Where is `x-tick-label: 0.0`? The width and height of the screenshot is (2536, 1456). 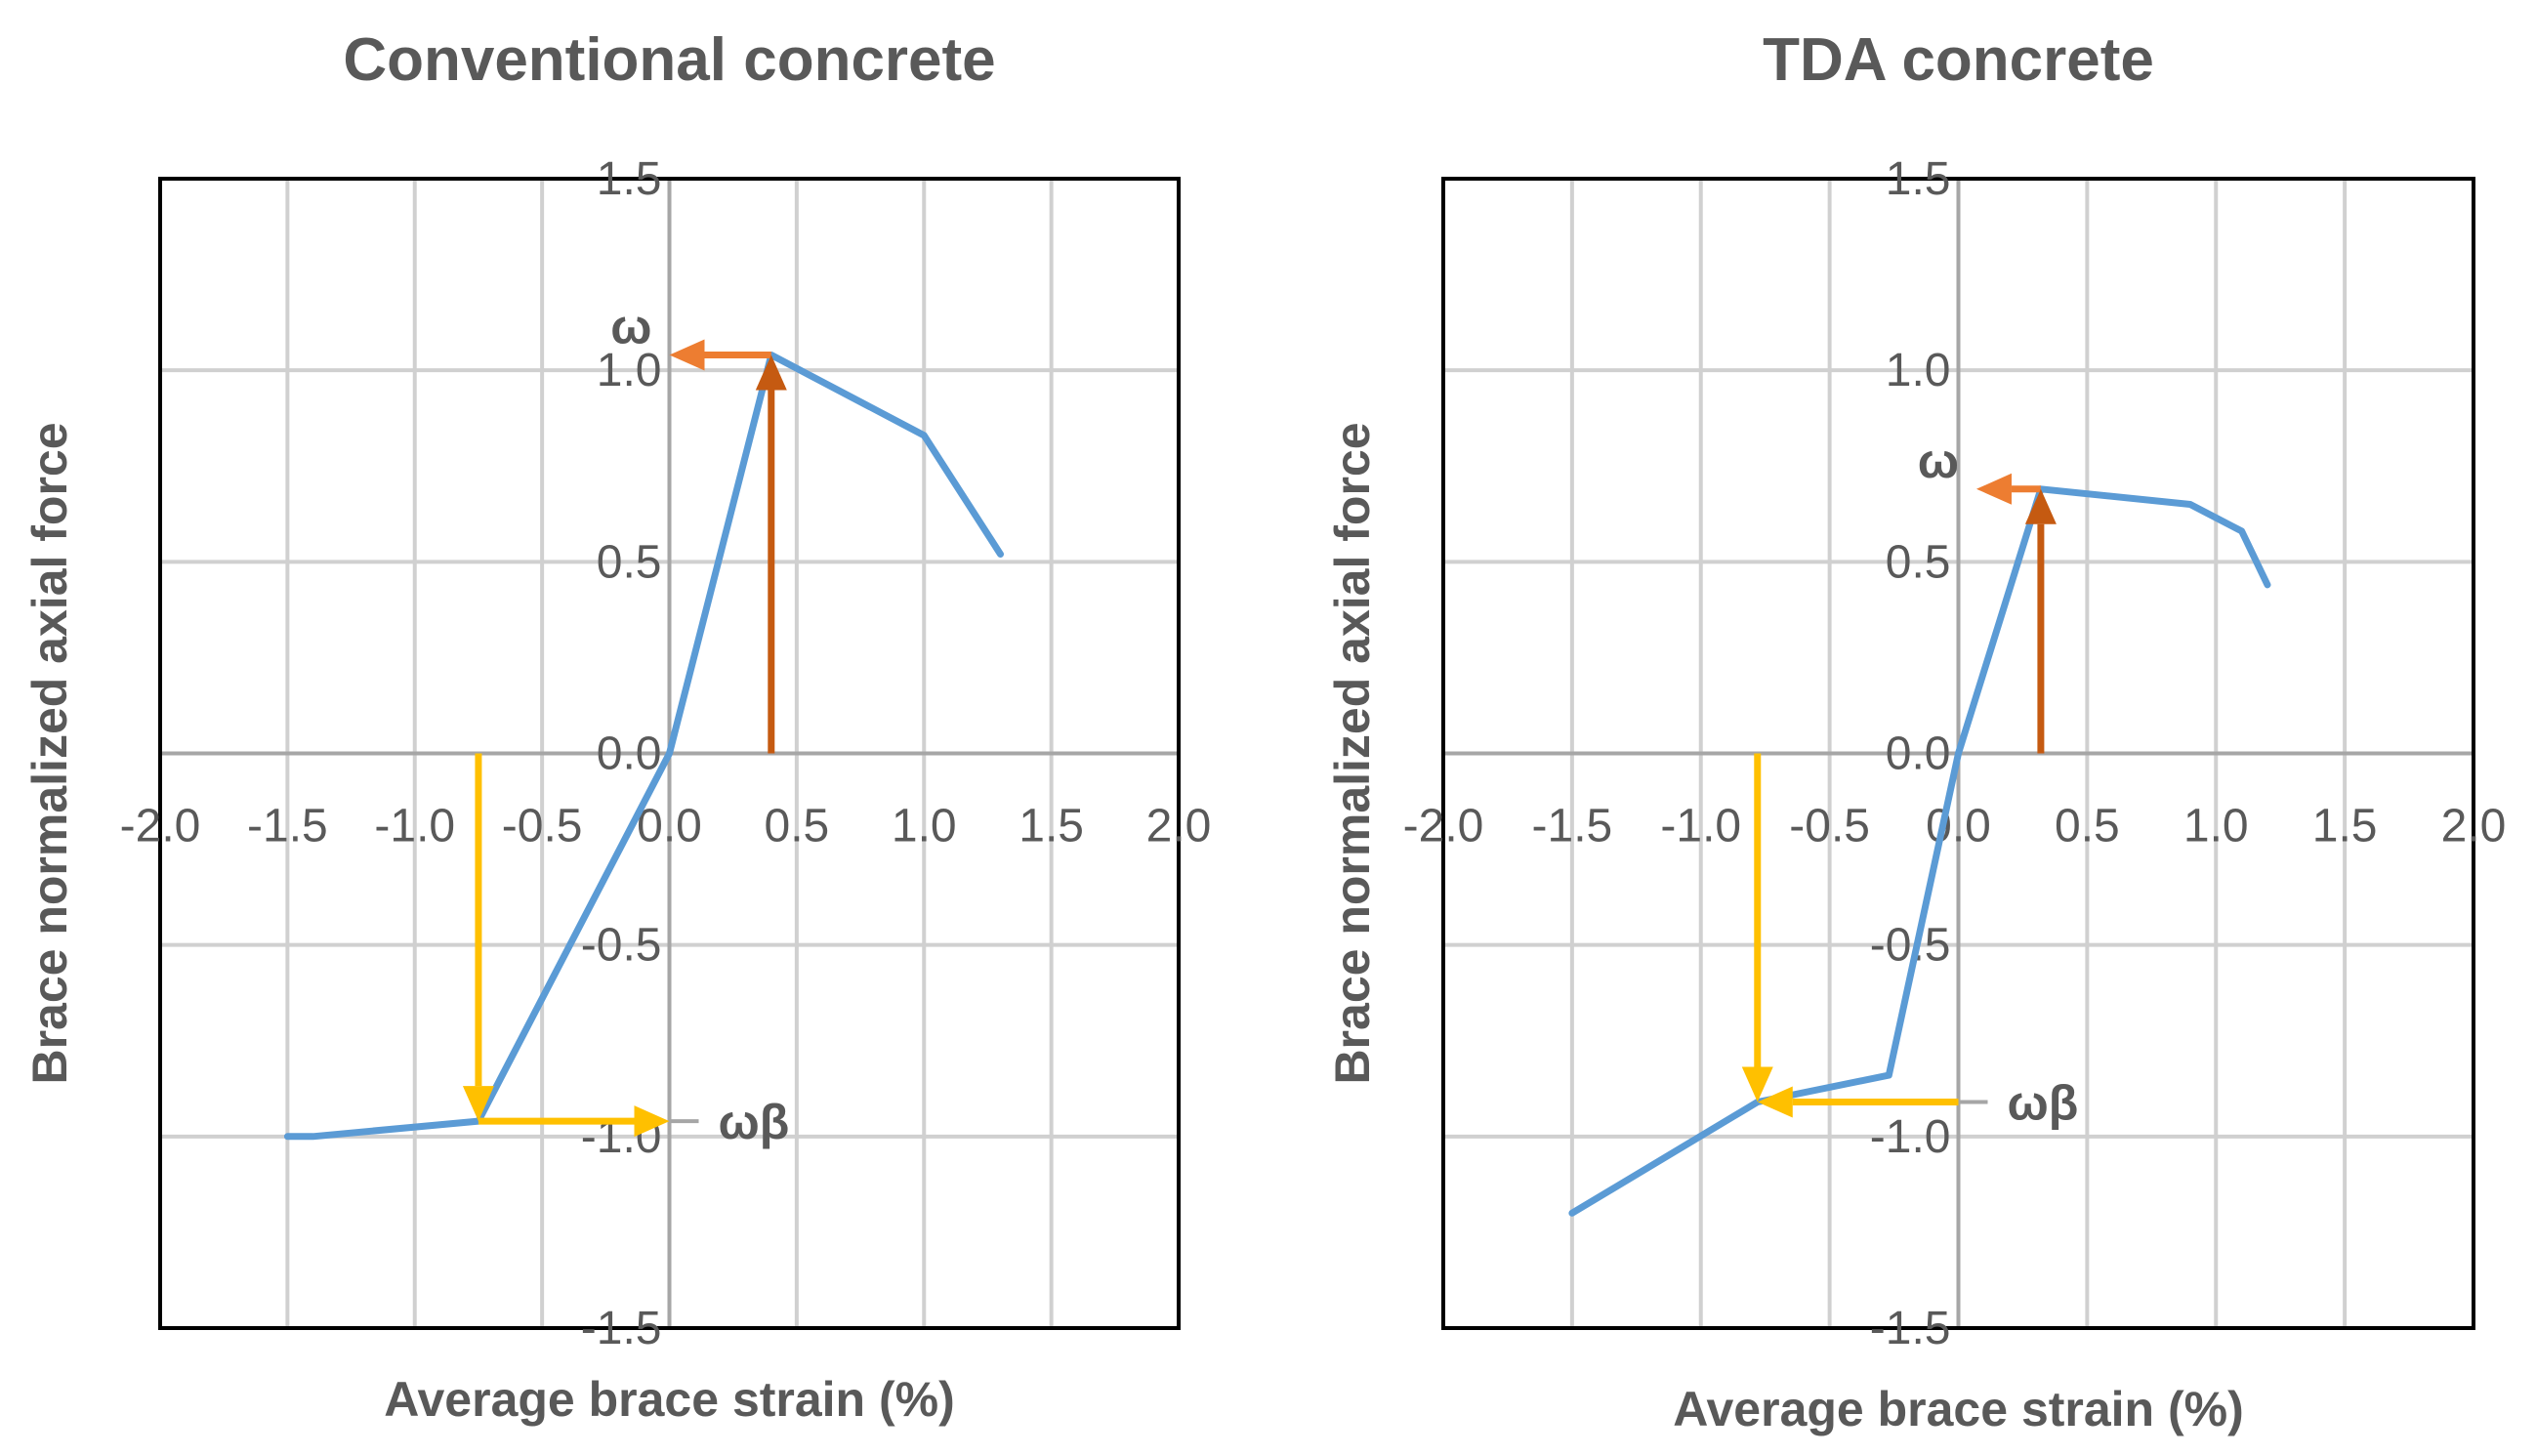
x-tick-label: 0.0 is located at coordinates (669, 827).